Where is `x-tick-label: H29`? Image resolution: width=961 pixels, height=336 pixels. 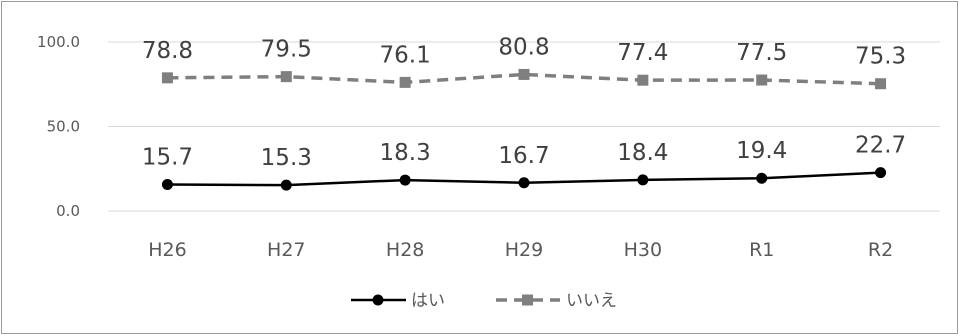
x-tick-label: H29 is located at coordinates (524, 250).